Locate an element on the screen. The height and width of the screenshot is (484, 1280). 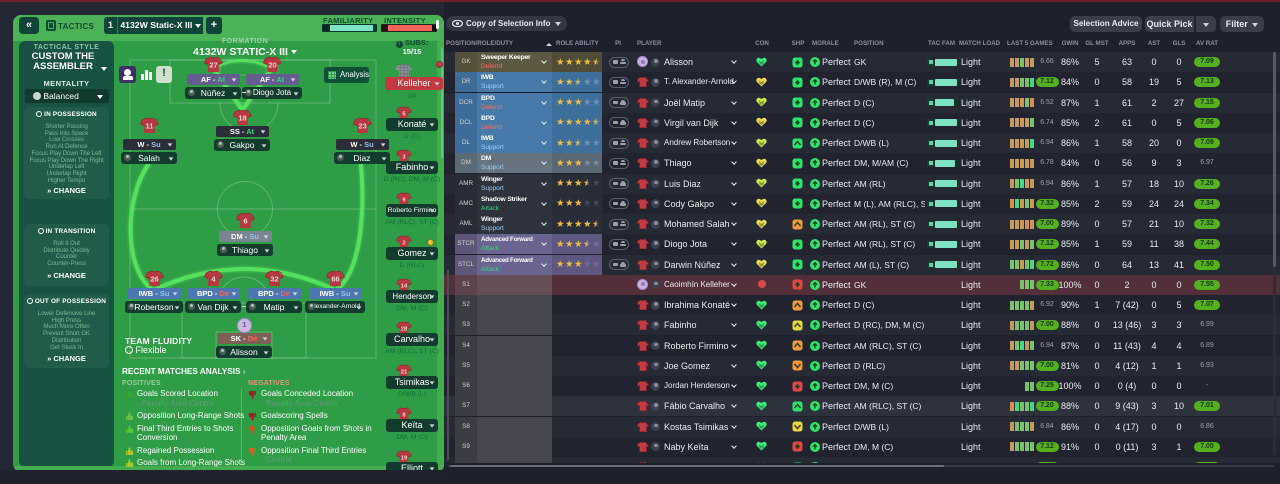
svg-text: 19 is located at coordinates (404, 458).